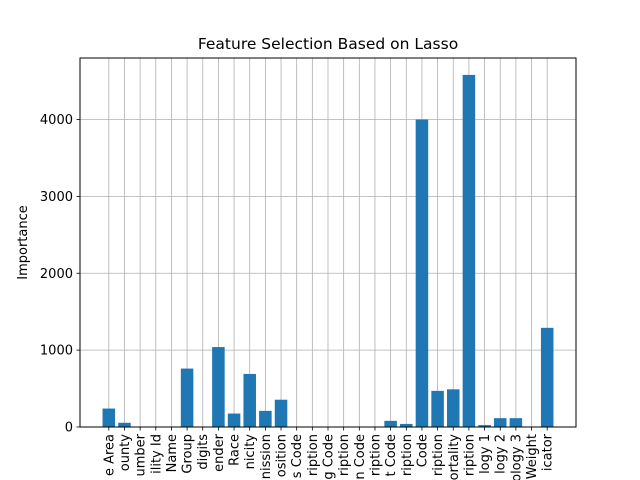  Describe the element at coordinates (56, 274) in the screenshot. I see `y-tick-label: 2000` at that location.